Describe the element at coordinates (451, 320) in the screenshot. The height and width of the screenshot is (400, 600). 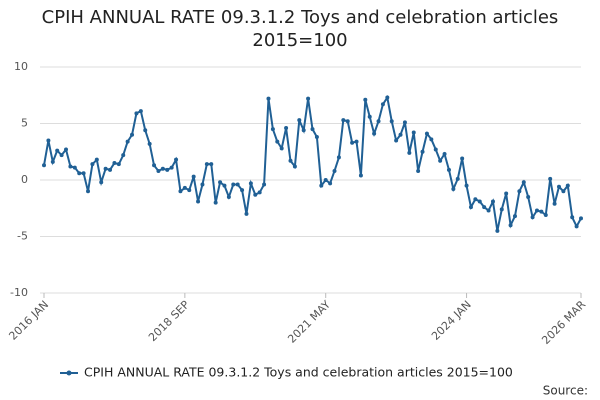
I see `x-tick-label: 2024 JAN` at that location.